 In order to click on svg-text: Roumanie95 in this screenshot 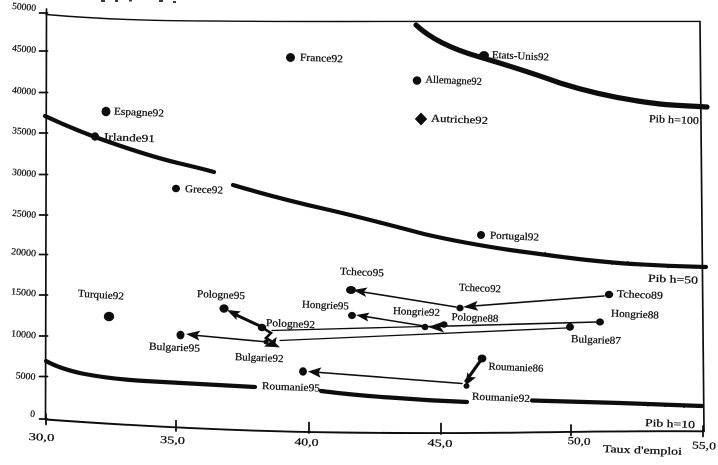, I will do `click(291, 388)`.